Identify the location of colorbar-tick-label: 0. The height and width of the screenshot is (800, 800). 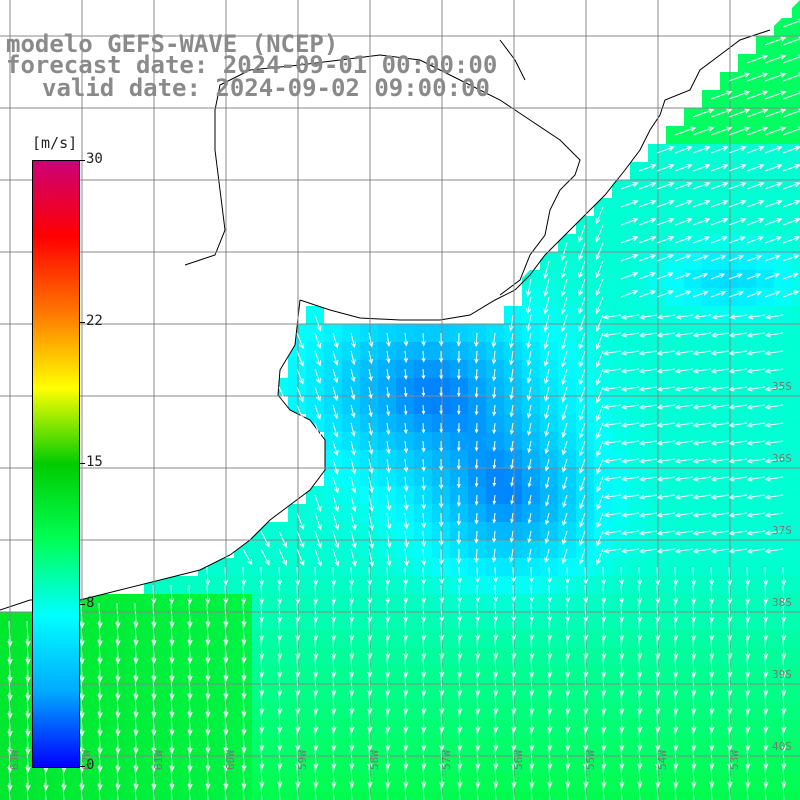
(90, 765).